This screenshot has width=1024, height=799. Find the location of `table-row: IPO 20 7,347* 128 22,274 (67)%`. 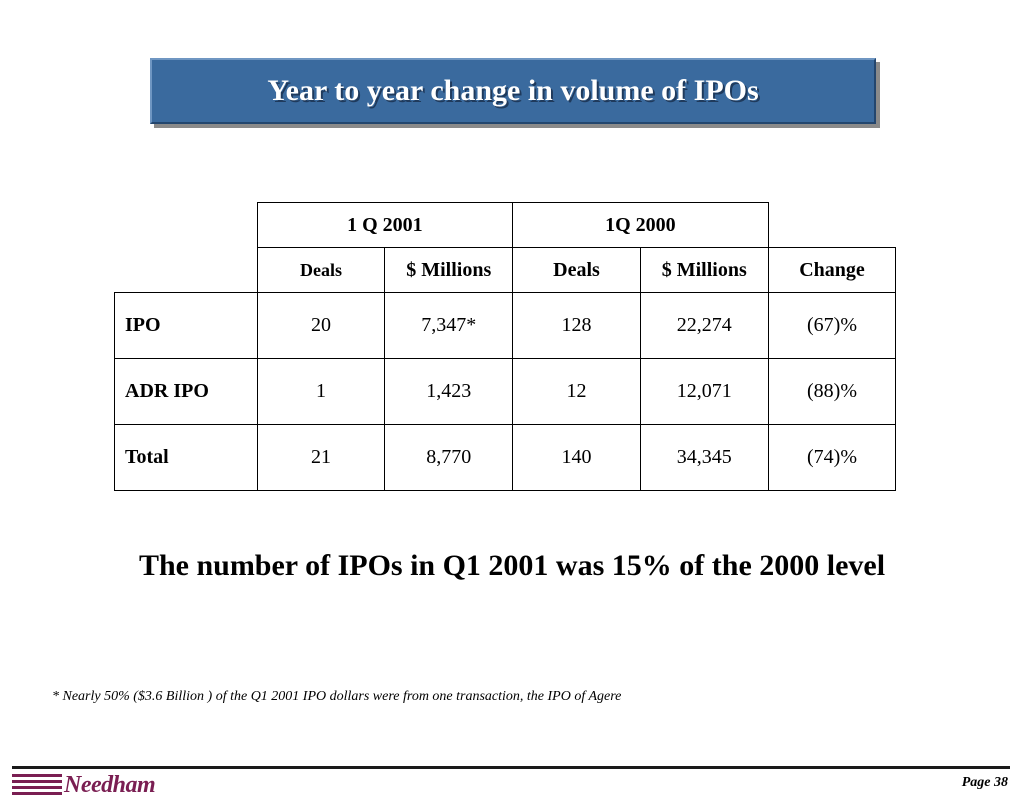

table-row: IPO 20 7,347* 128 22,274 (67)% is located at coordinates (569, 325).